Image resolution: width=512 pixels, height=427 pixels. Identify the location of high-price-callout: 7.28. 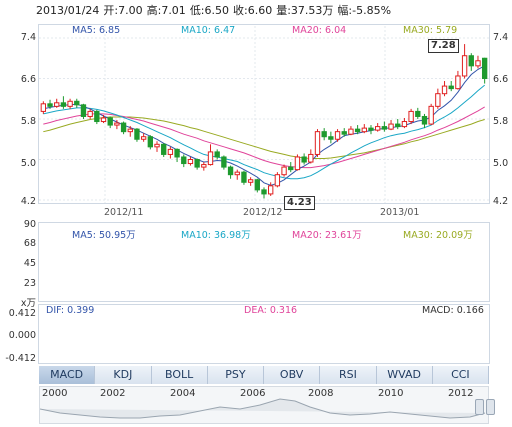
(443, 46).